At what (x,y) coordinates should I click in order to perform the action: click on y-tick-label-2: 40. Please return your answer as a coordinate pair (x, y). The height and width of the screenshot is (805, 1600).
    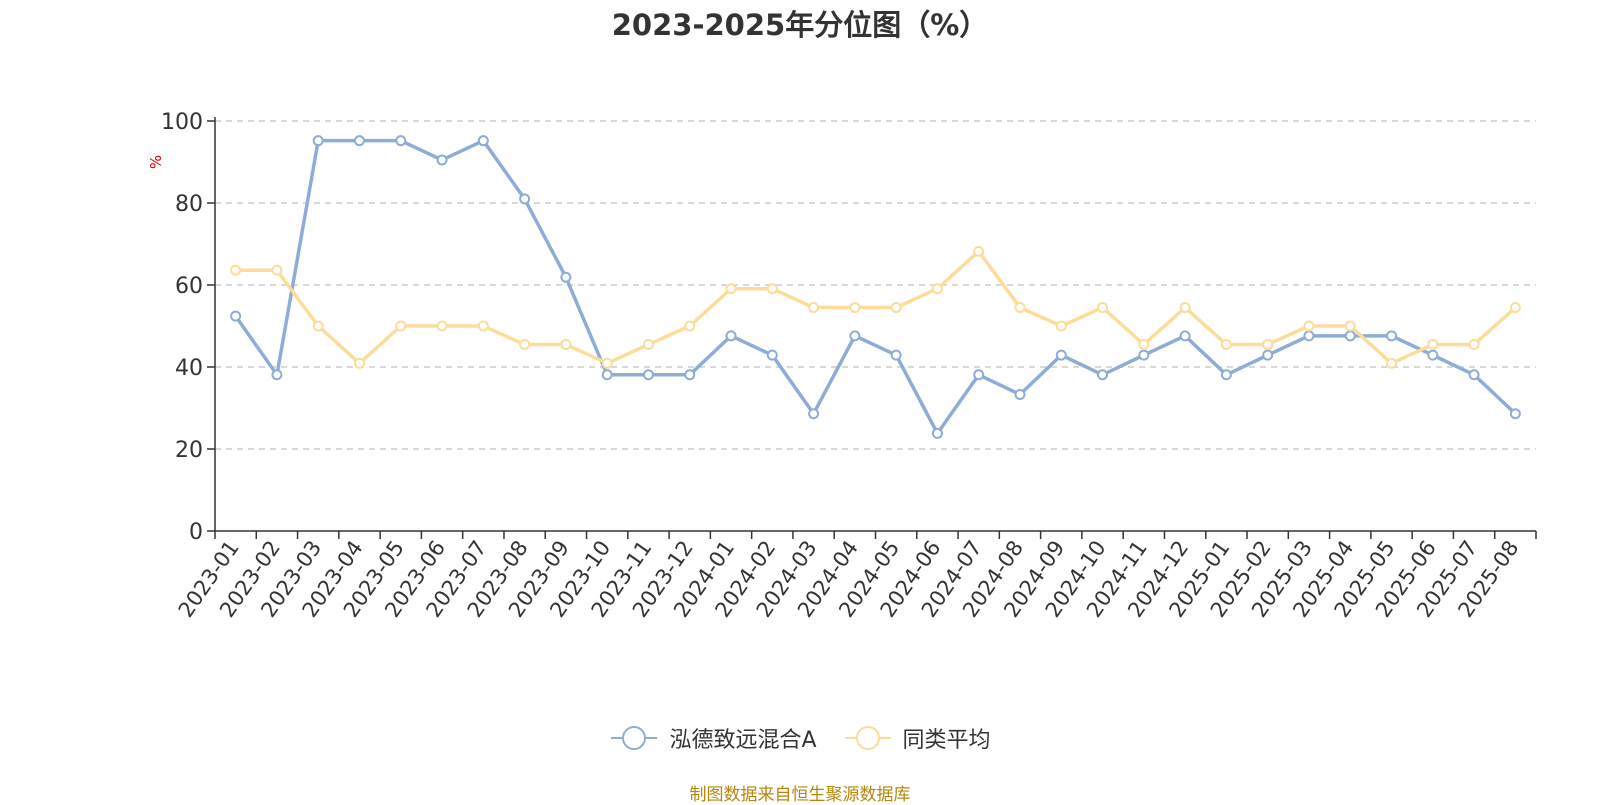
    Looking at the image, I should click on (189, 368).